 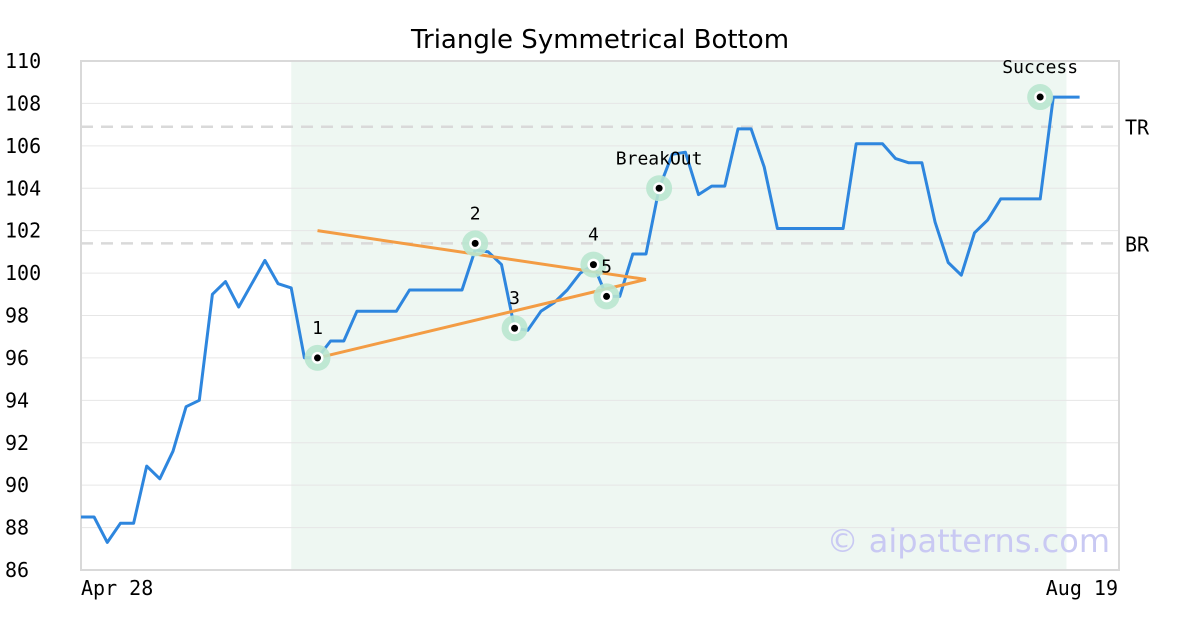 What do you see at coordinates (17, 358) in the screenshot?
I see `y-tick-label: 96` at bounding box center [17, 358].